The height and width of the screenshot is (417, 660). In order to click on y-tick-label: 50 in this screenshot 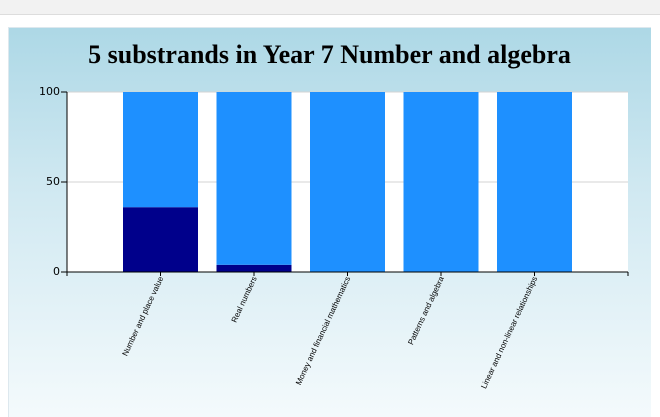, I will do `click(53, 181)`.